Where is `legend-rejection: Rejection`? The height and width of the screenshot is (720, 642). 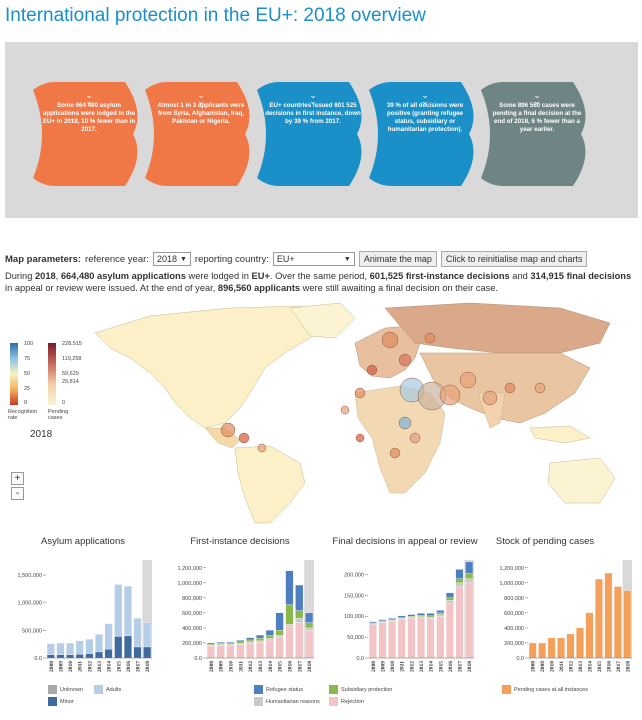
legend-rejection: Rejection is located at coordinates (346, 701).